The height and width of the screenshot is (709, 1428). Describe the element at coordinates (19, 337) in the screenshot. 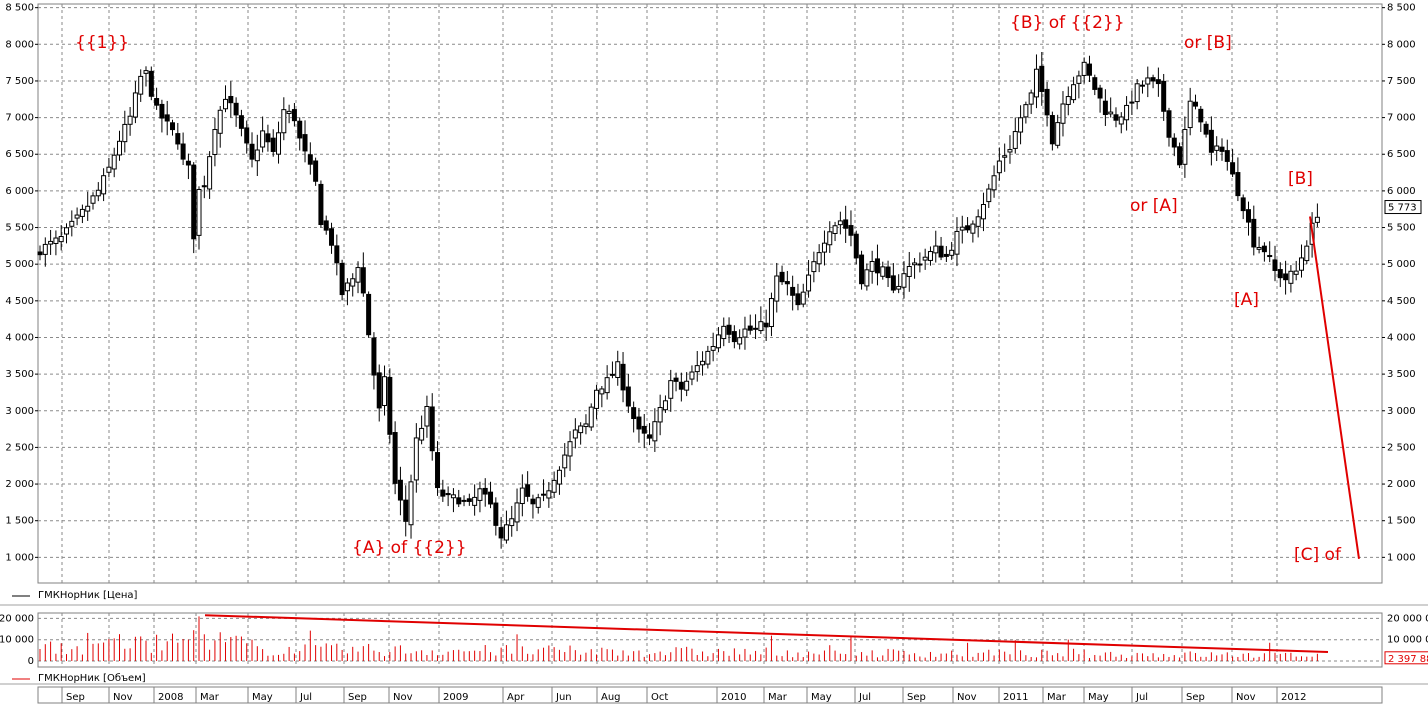

I see `y-tick-label-left: 4 000` at that location.